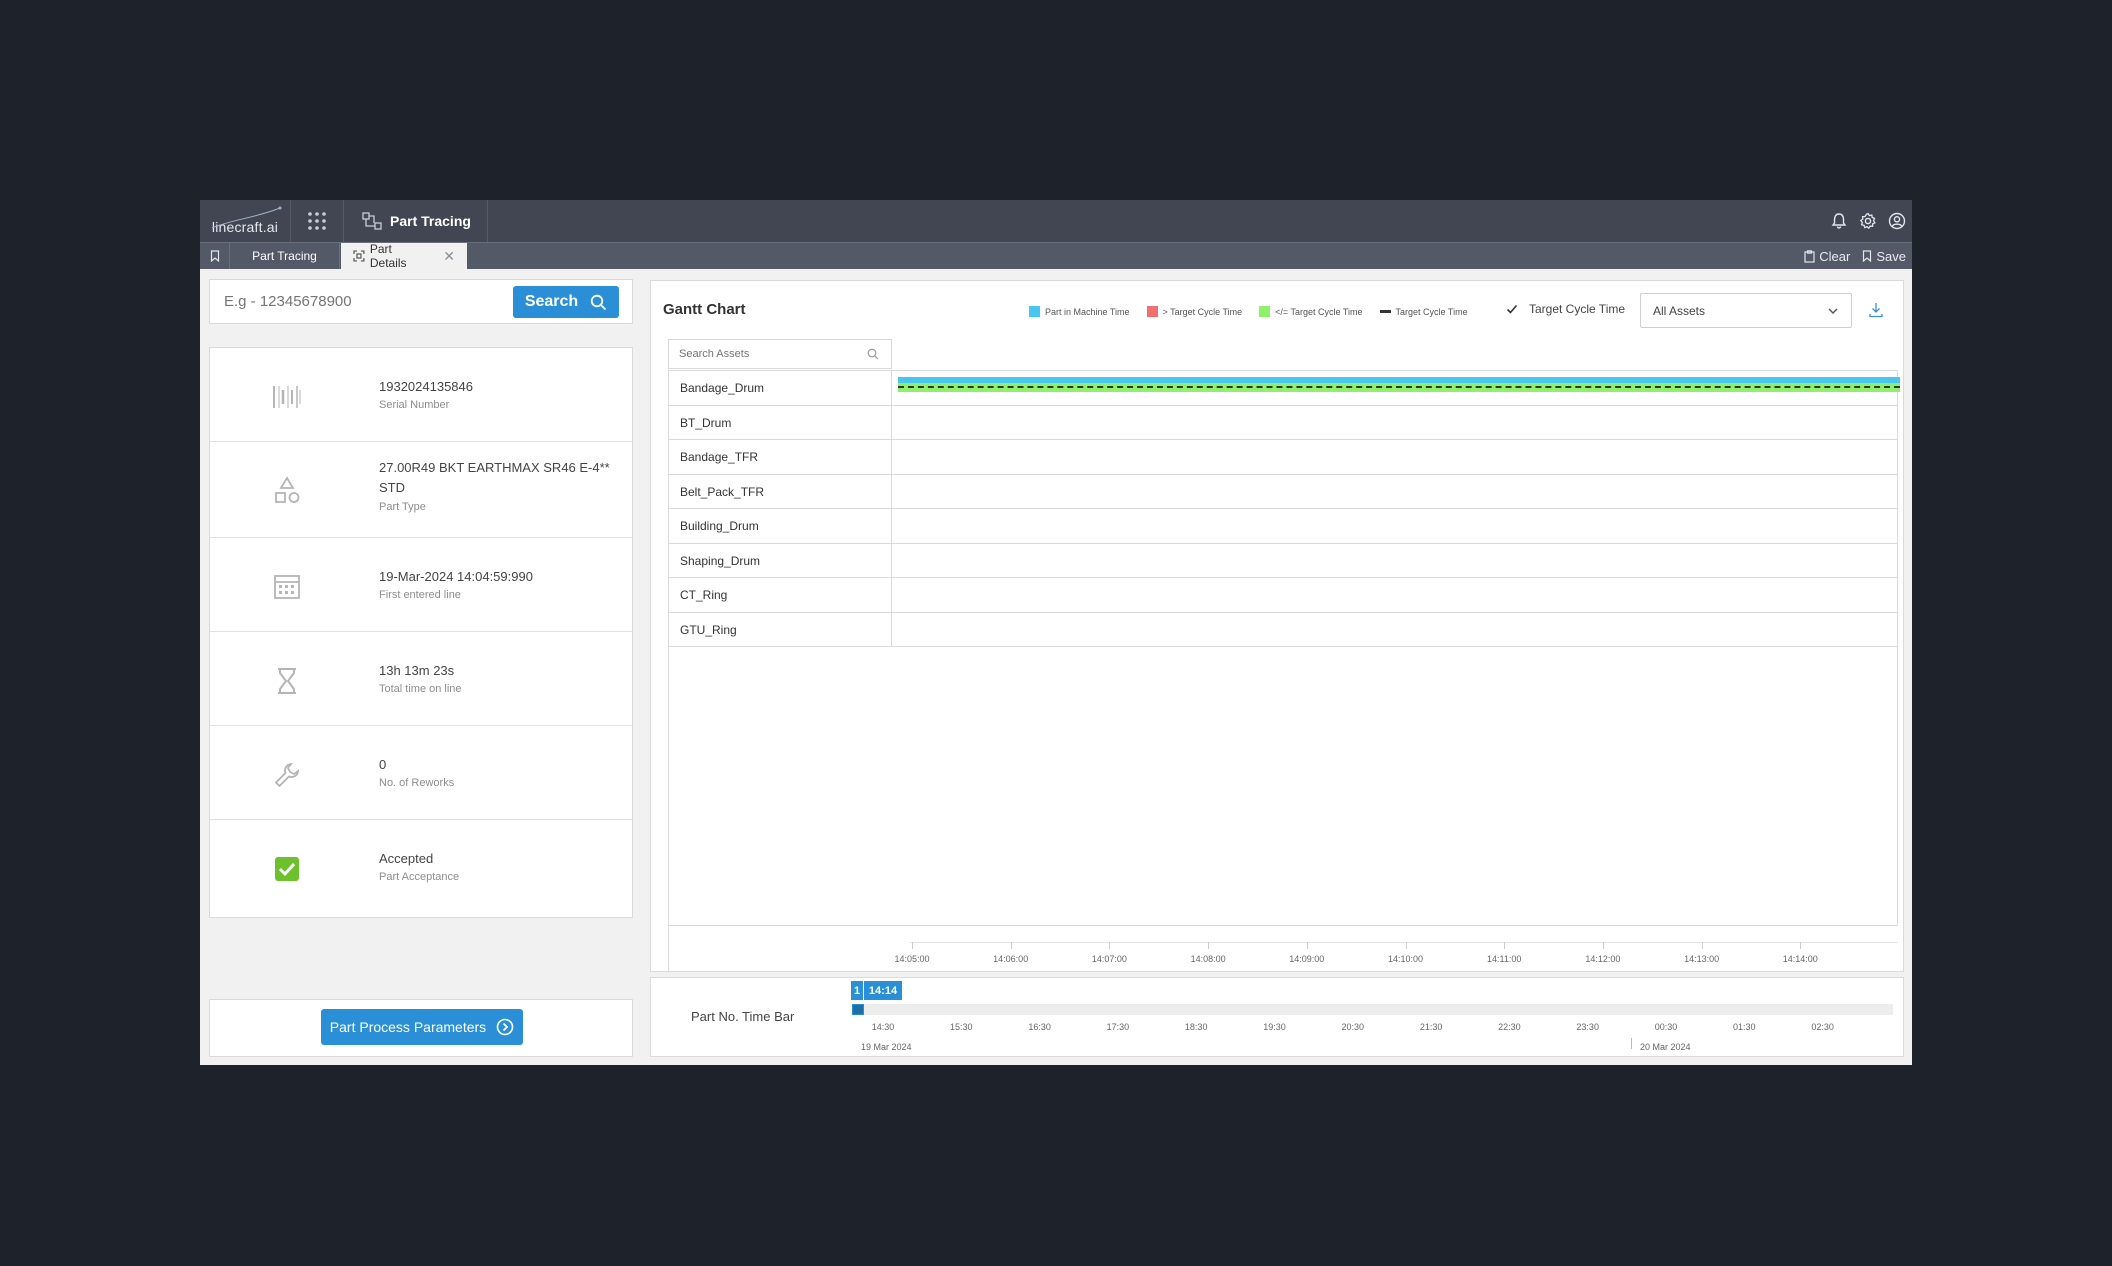 Image resolution: width=2112 pixels, height=1266 pixels. Describe the element at coordinates (1152, 311) in the screenshot. I see `legend-swatch-red` at that location.